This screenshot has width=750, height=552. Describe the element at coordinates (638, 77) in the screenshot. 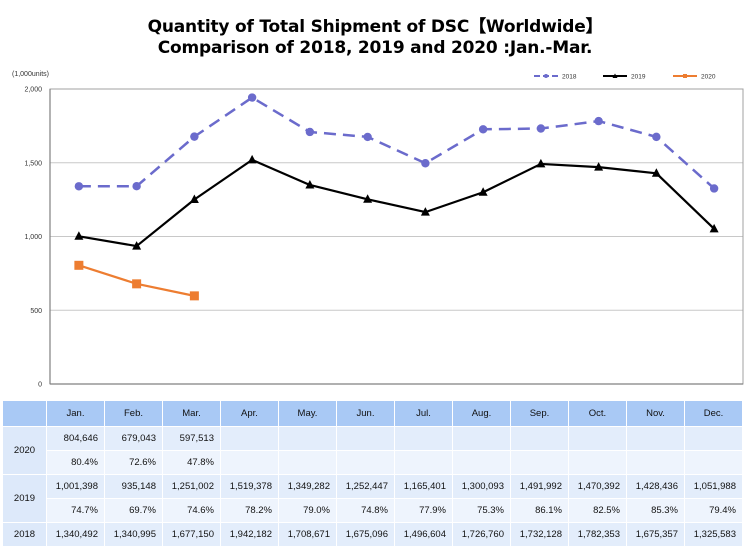

I see `legend-label-2019: 2019` at that location.